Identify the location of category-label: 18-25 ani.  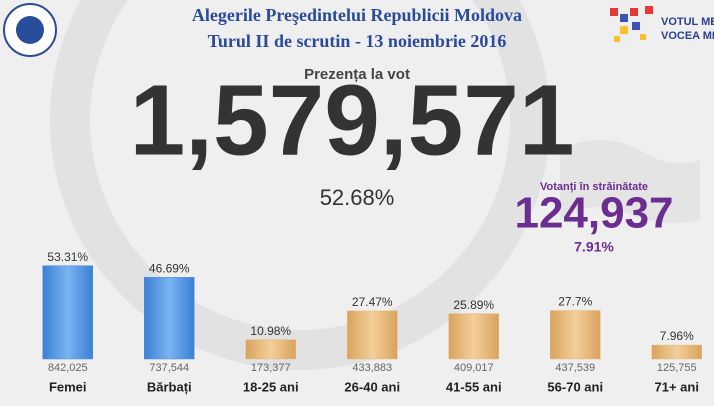
(271, 386).